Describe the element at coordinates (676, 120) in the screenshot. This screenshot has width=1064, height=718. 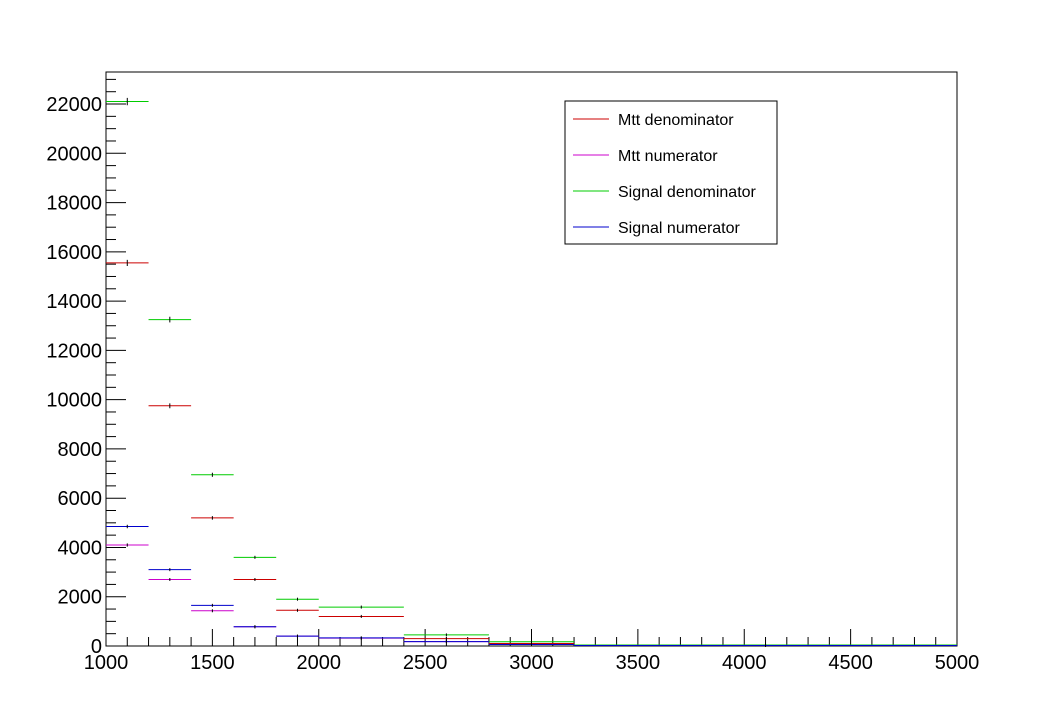
I see `legend-entry: Mtt denominator` at that location.